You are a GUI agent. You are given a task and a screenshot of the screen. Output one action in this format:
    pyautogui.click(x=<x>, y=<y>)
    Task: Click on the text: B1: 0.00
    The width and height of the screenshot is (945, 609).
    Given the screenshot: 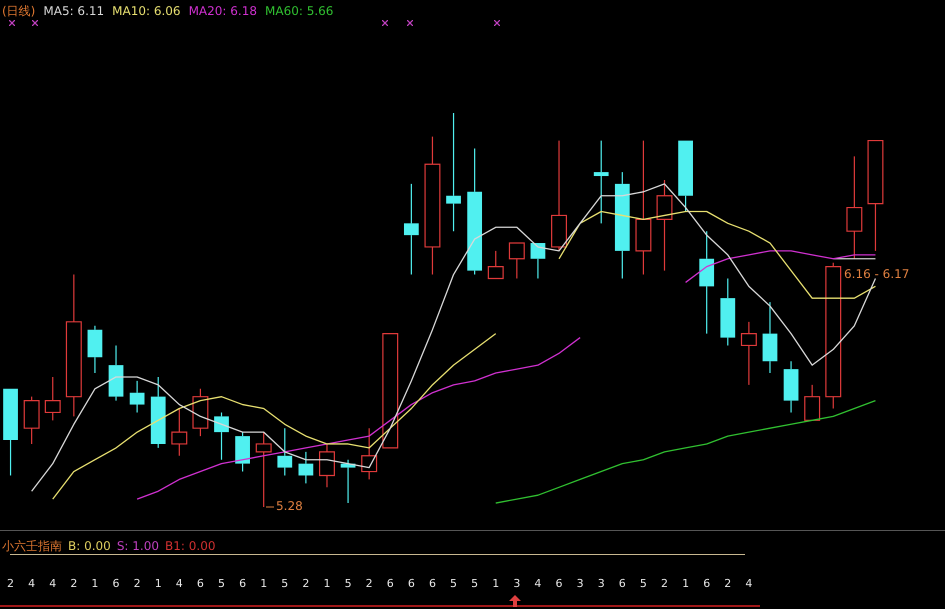 What is the action you would take?
    pyautogui.click(x=190, y=546)
    